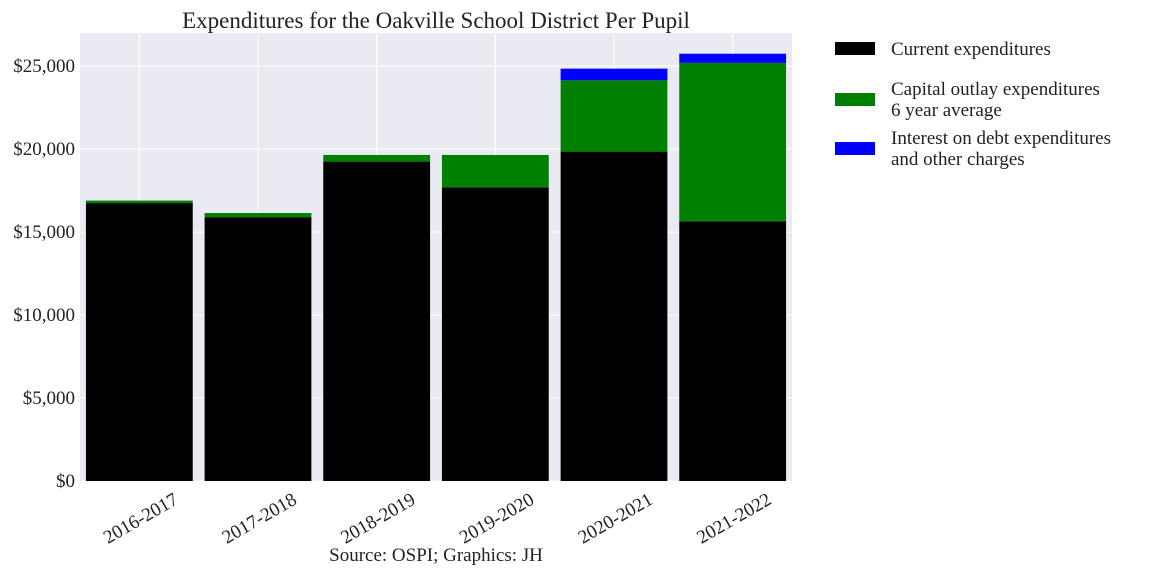  I want to click on legend-label-series-0: Current expenditures, so click(971, 49).